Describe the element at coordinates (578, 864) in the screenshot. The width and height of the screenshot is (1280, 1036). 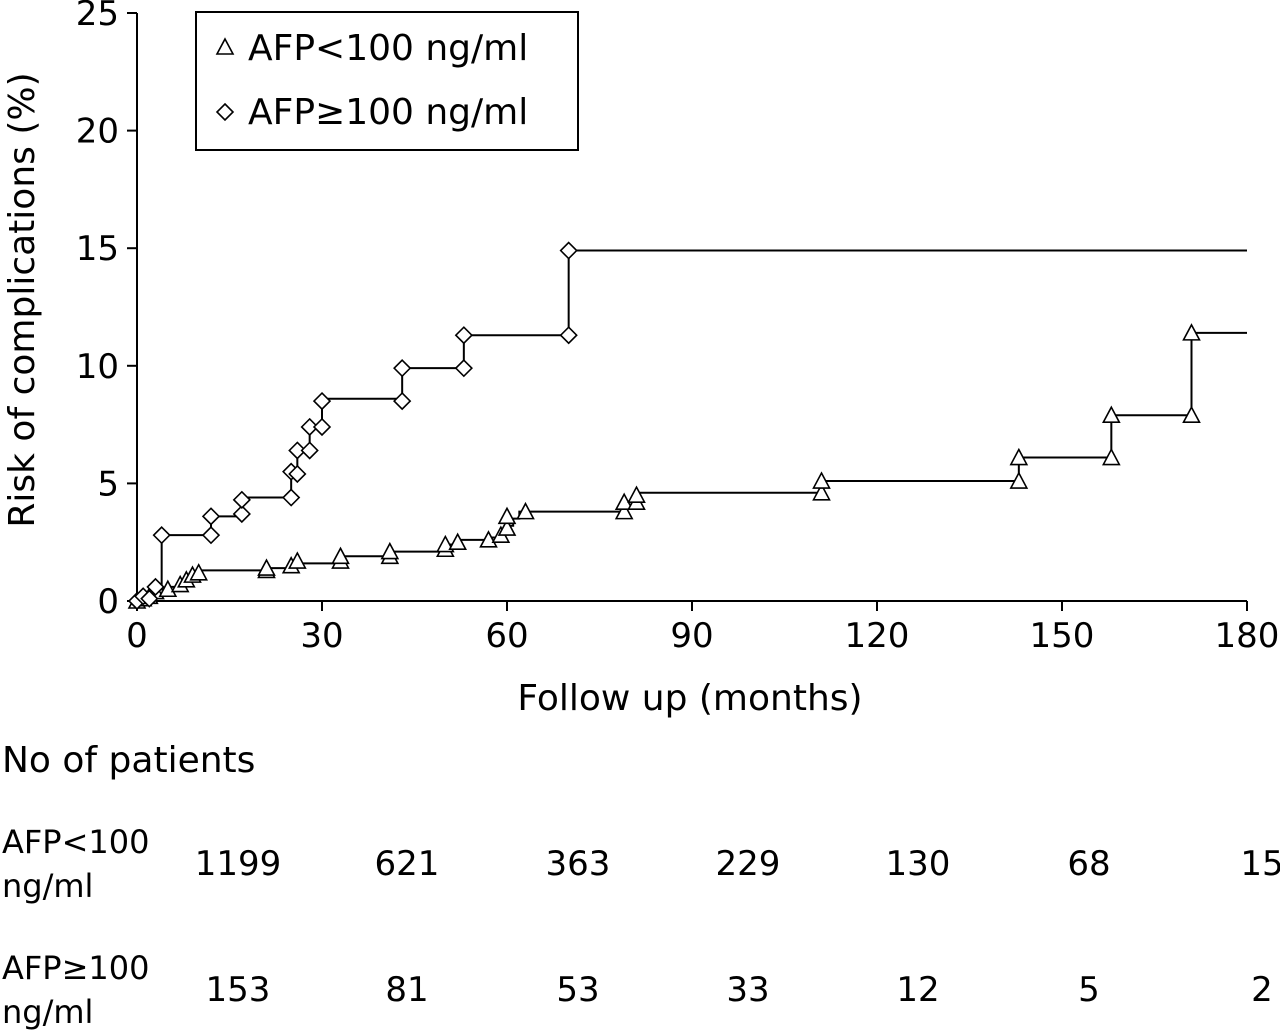
I see `risk-cell: 363` at that location.